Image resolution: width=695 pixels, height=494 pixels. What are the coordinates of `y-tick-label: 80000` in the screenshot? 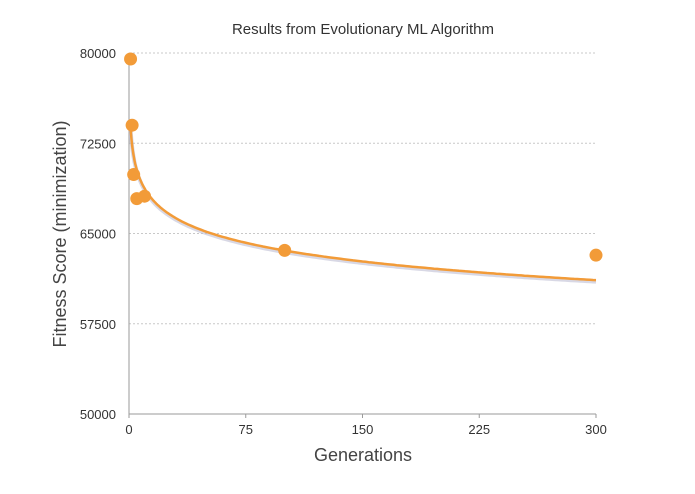 It's located at (98, 53).